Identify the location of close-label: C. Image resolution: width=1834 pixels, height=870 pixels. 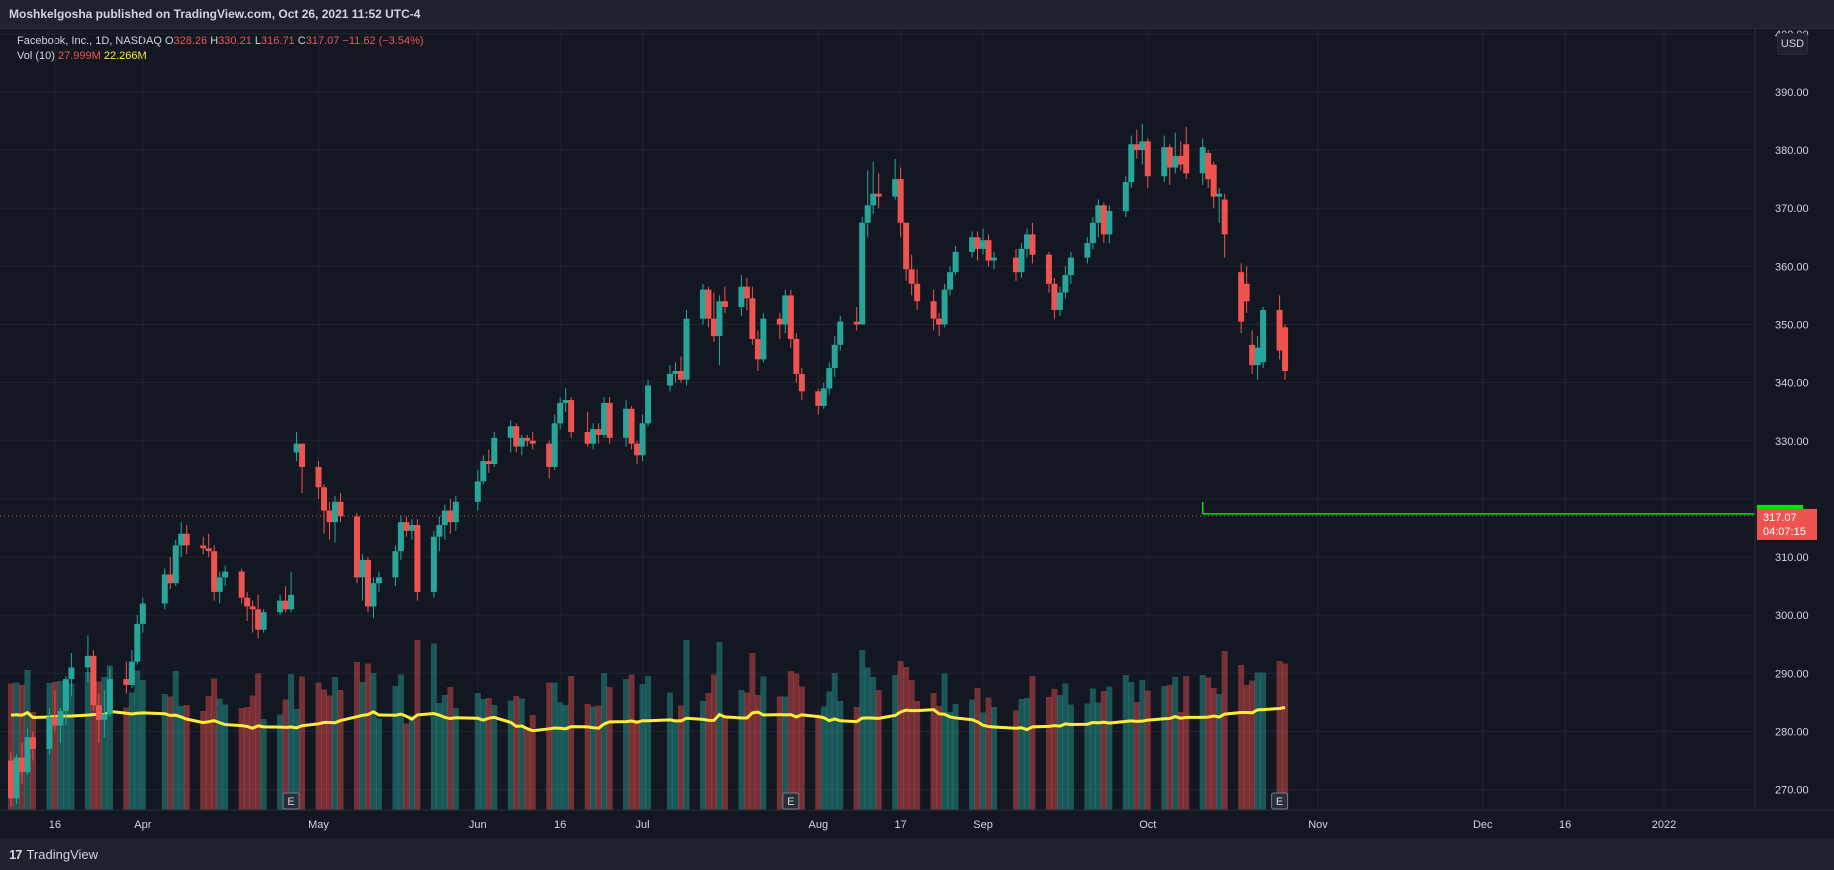
(301, 41).